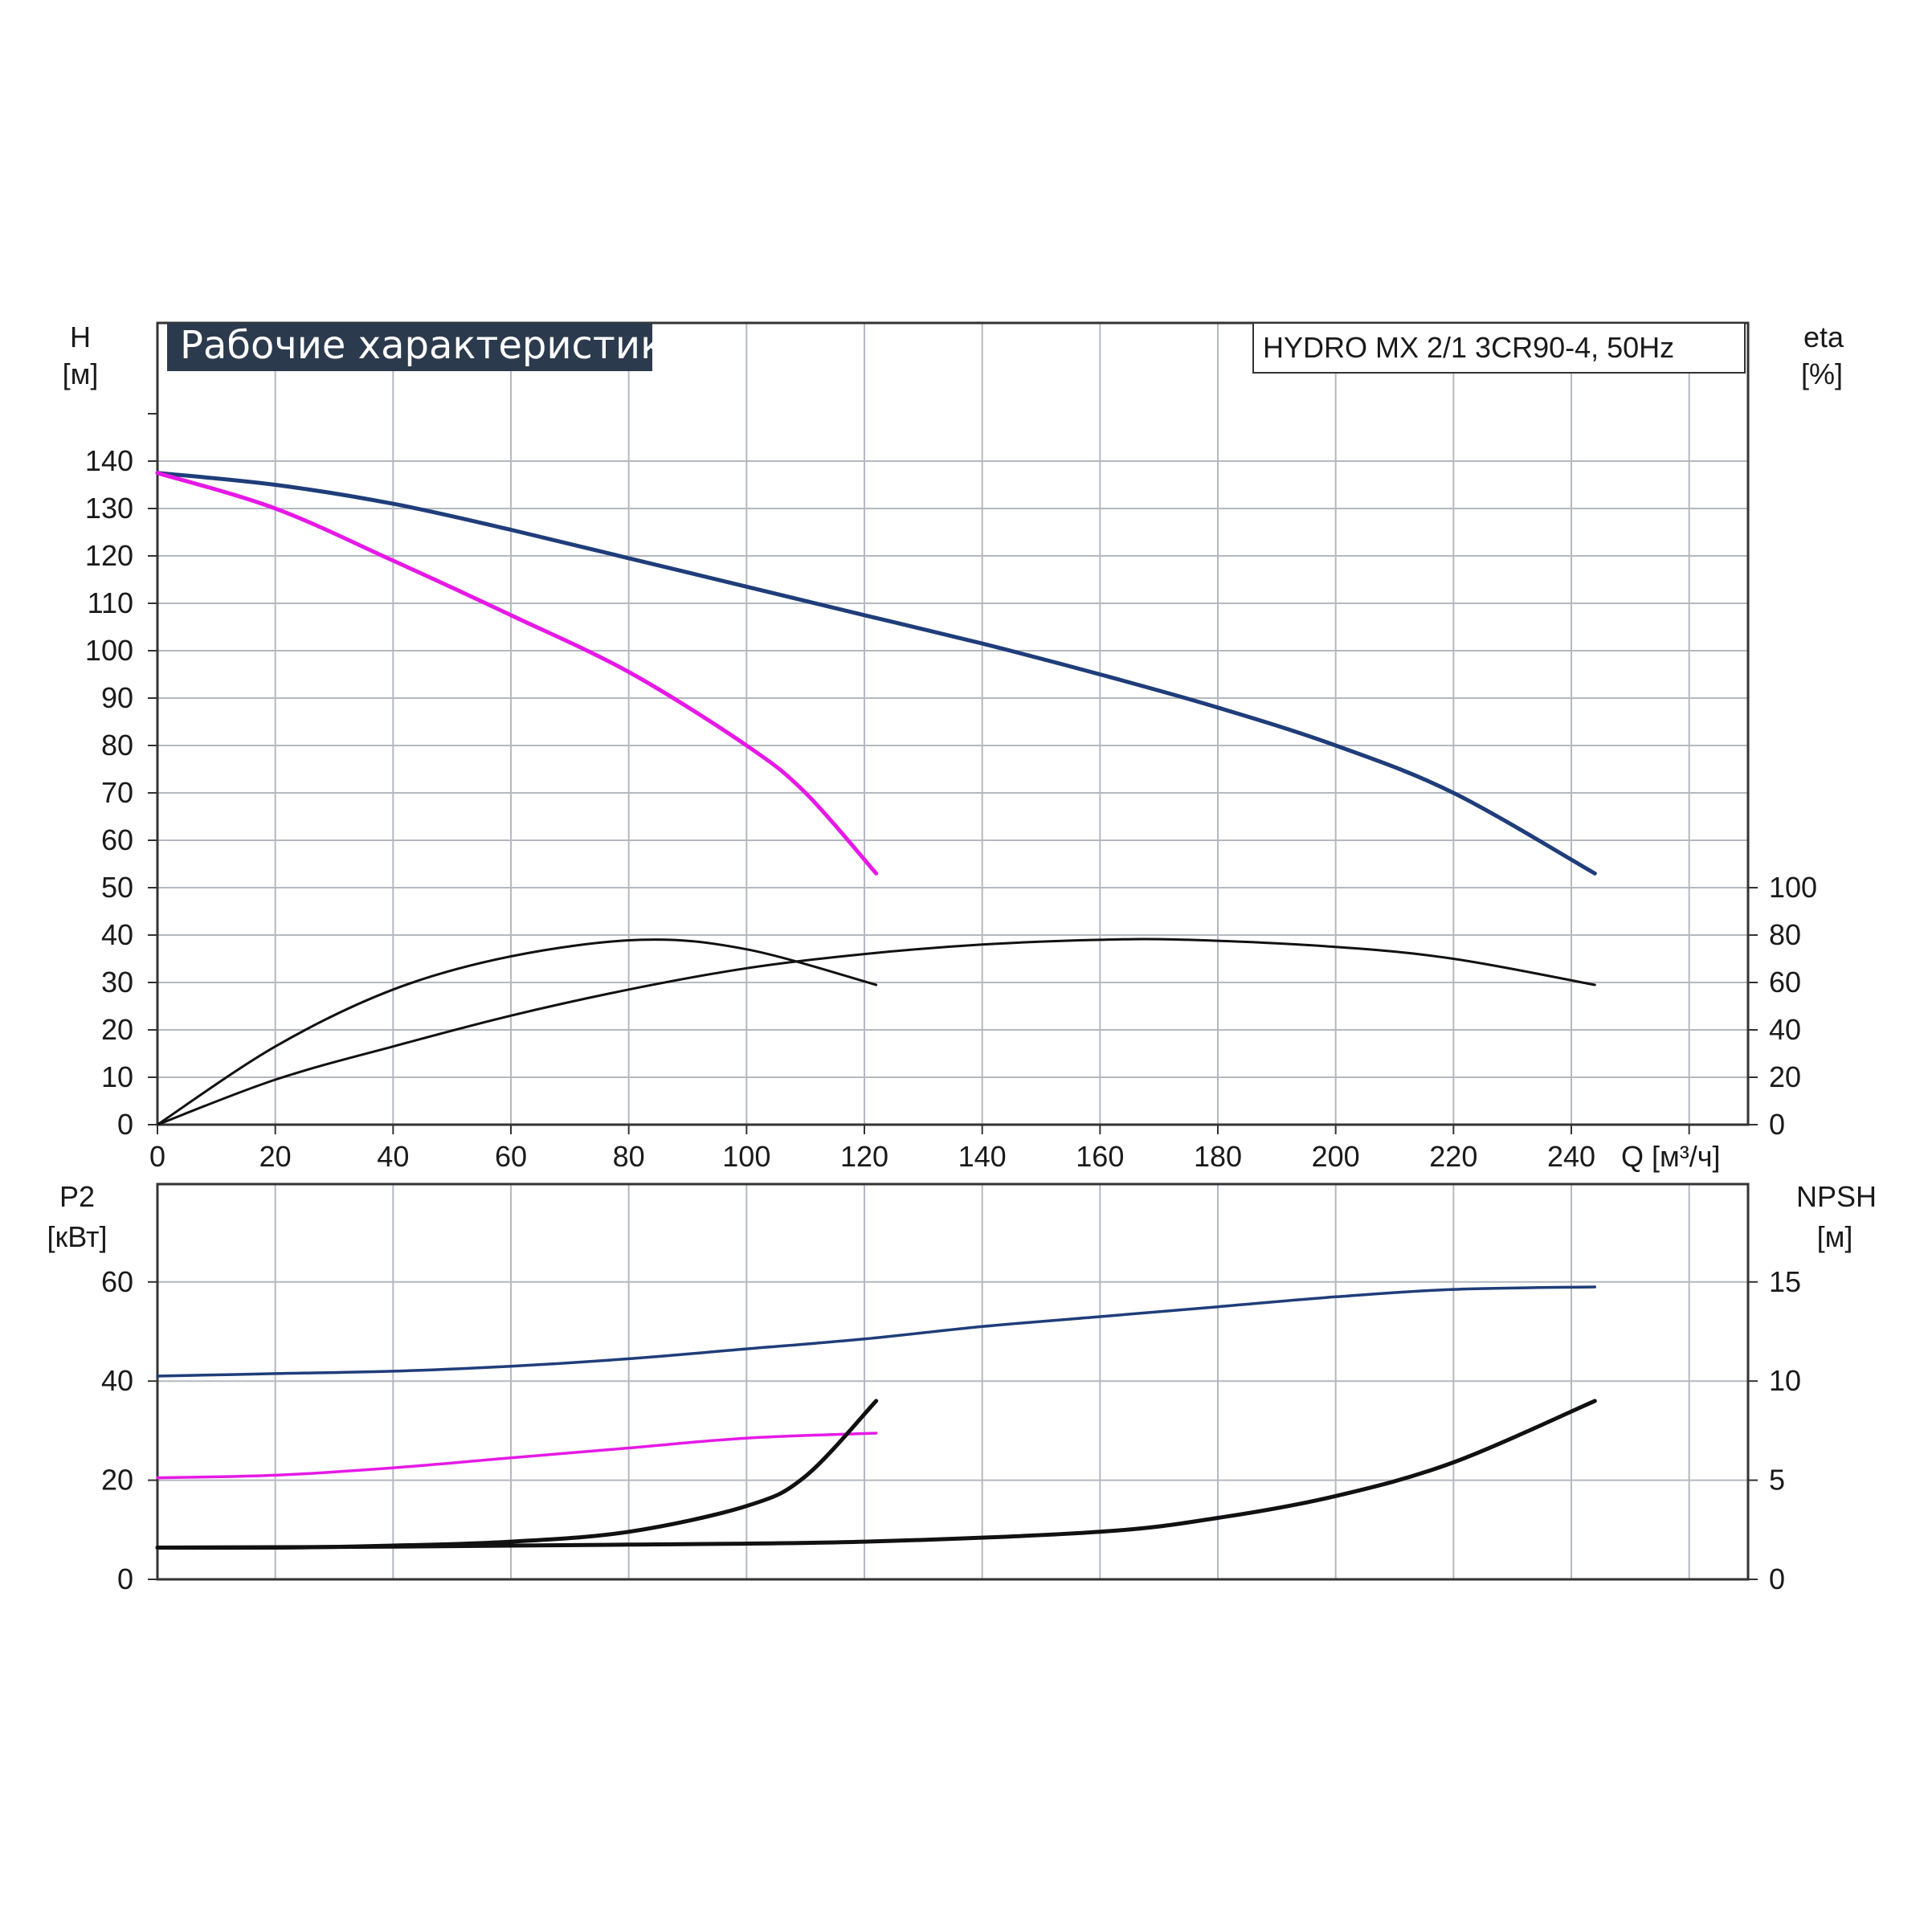  Describe the element at coordinates (1777, 1125) in the screenshot. I see `top-y2-tick-label: 0` at that location.